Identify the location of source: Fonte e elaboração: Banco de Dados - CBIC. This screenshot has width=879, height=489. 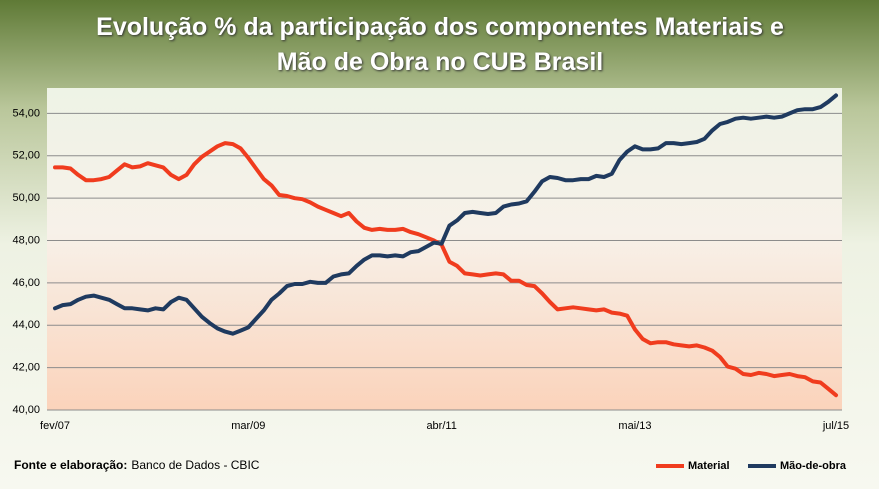
(137, 465).